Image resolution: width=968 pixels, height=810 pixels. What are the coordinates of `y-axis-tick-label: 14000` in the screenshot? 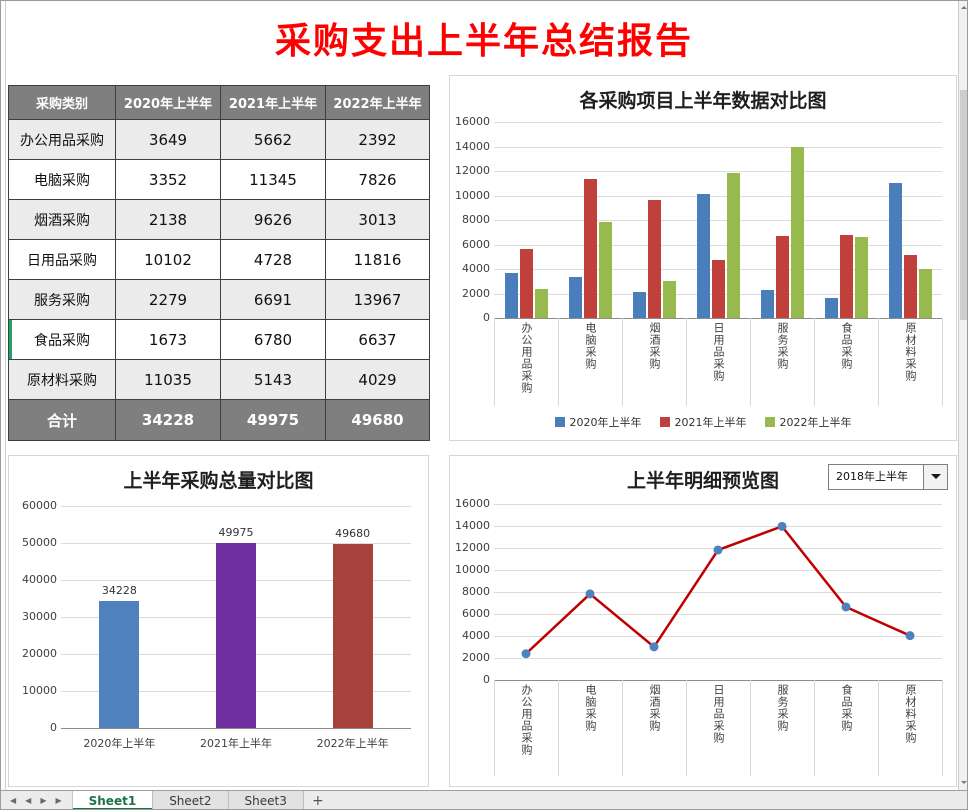 It's located at (472, 525).